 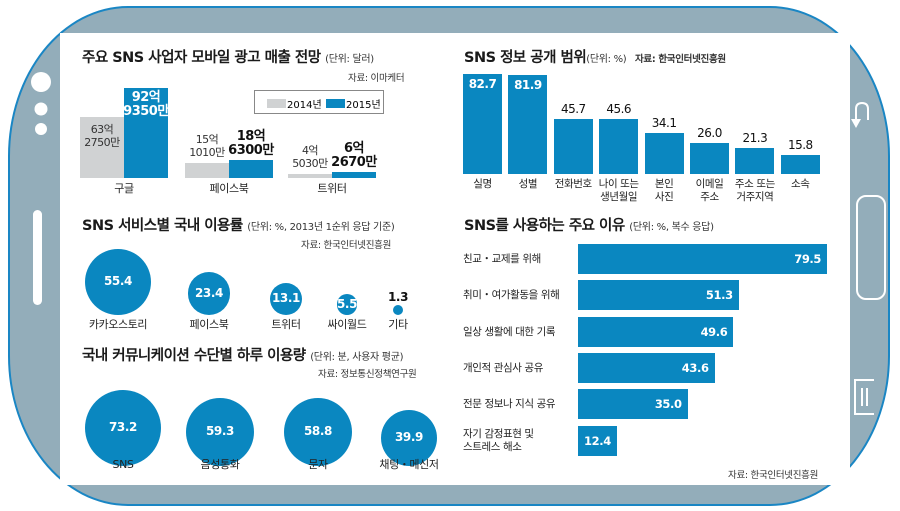 What do you see at coordinates (367, 374) in the screenshot?
I see `daily-usage-source: 자료: 정보통신정책연구원` at bounding box center [367, 374].